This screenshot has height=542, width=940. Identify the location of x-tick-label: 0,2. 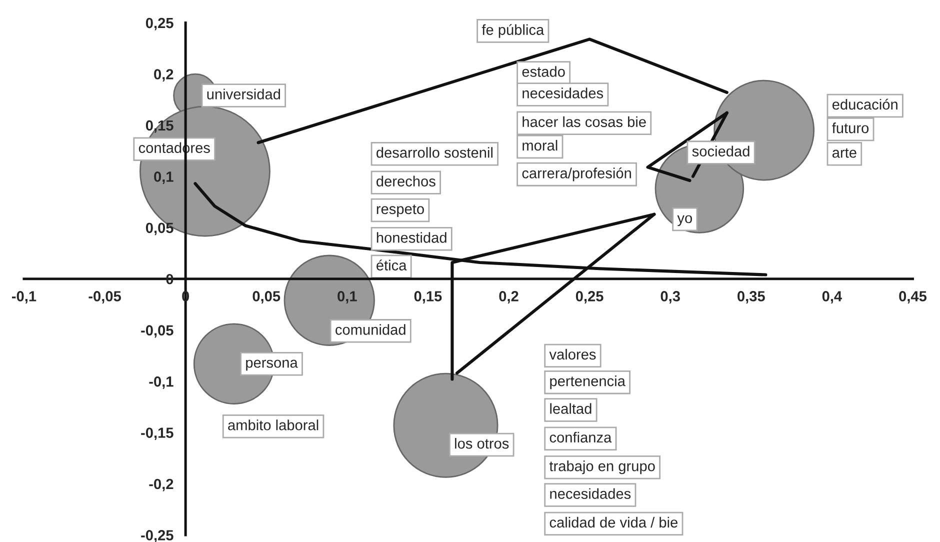
(508, 297).